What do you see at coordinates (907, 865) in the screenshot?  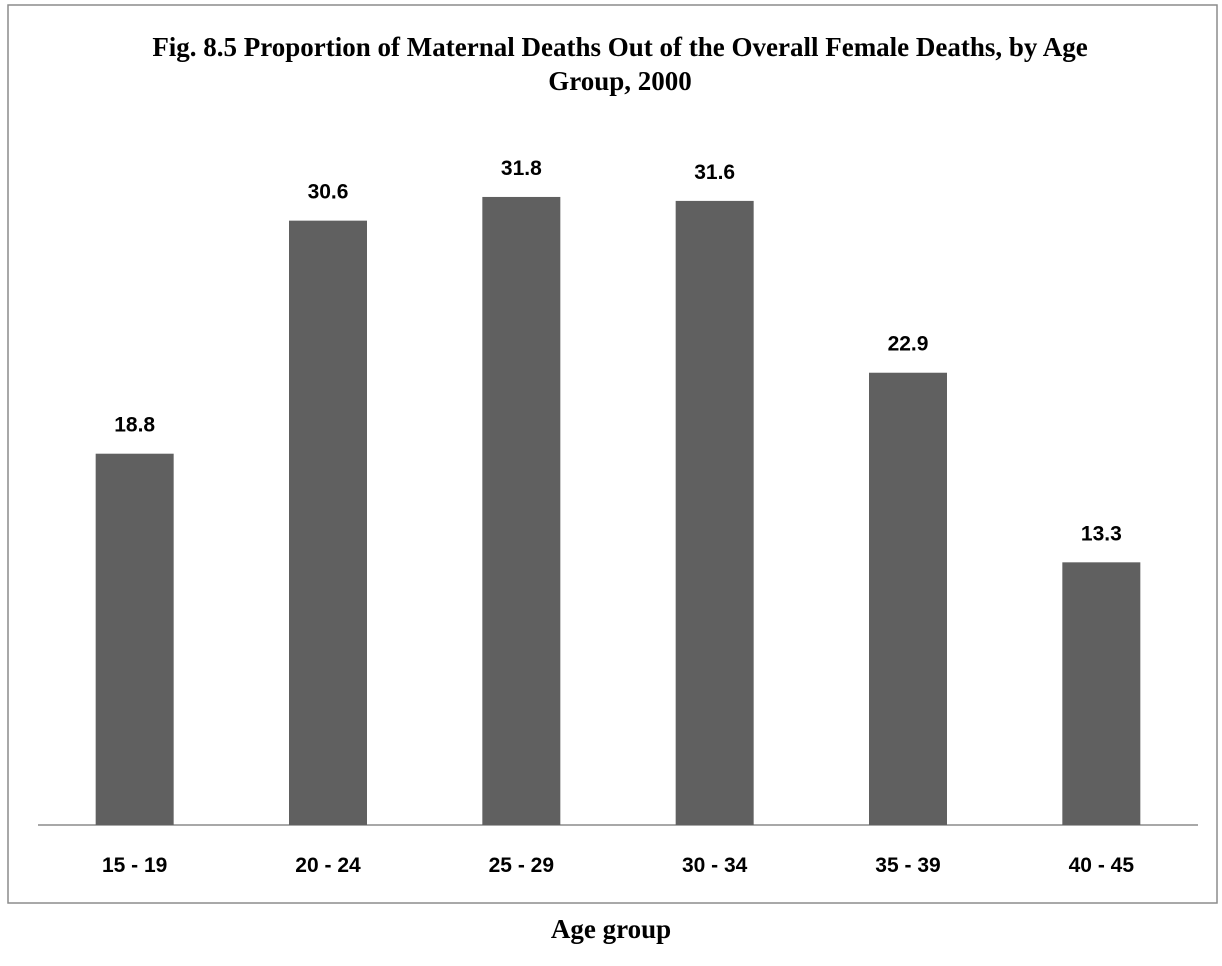 I see `x-tick-label: 35 - 39` at bounding box center [907, 865].